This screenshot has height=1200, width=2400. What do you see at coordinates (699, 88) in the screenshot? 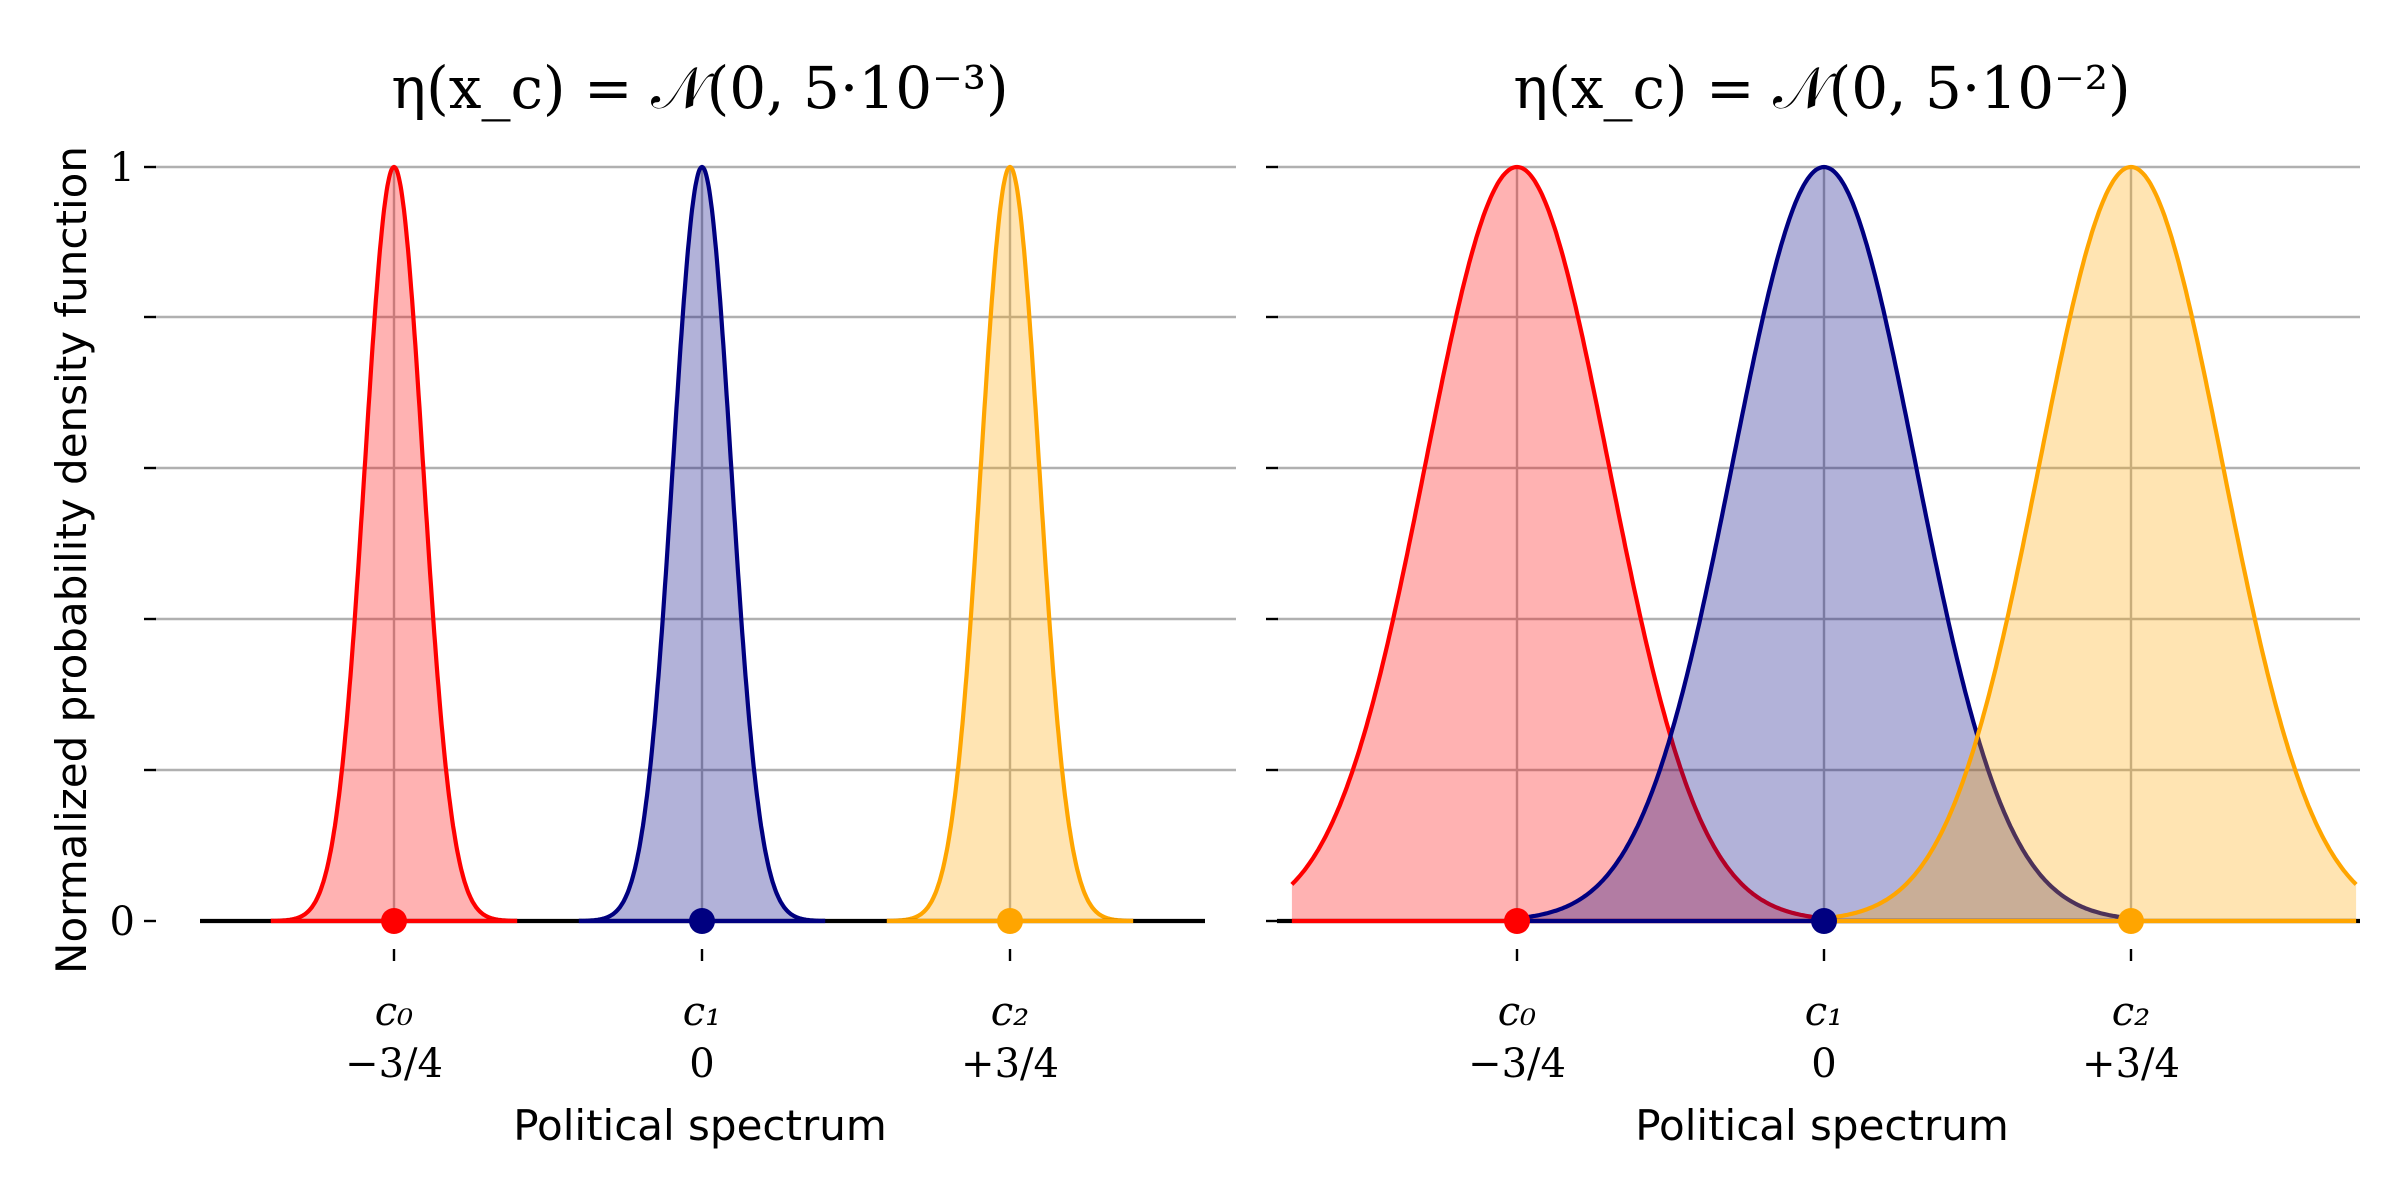
I see `chart-title: η(x_c) = 𝒩(0, 5·10⁻³)` at bounding box center [699, 88].